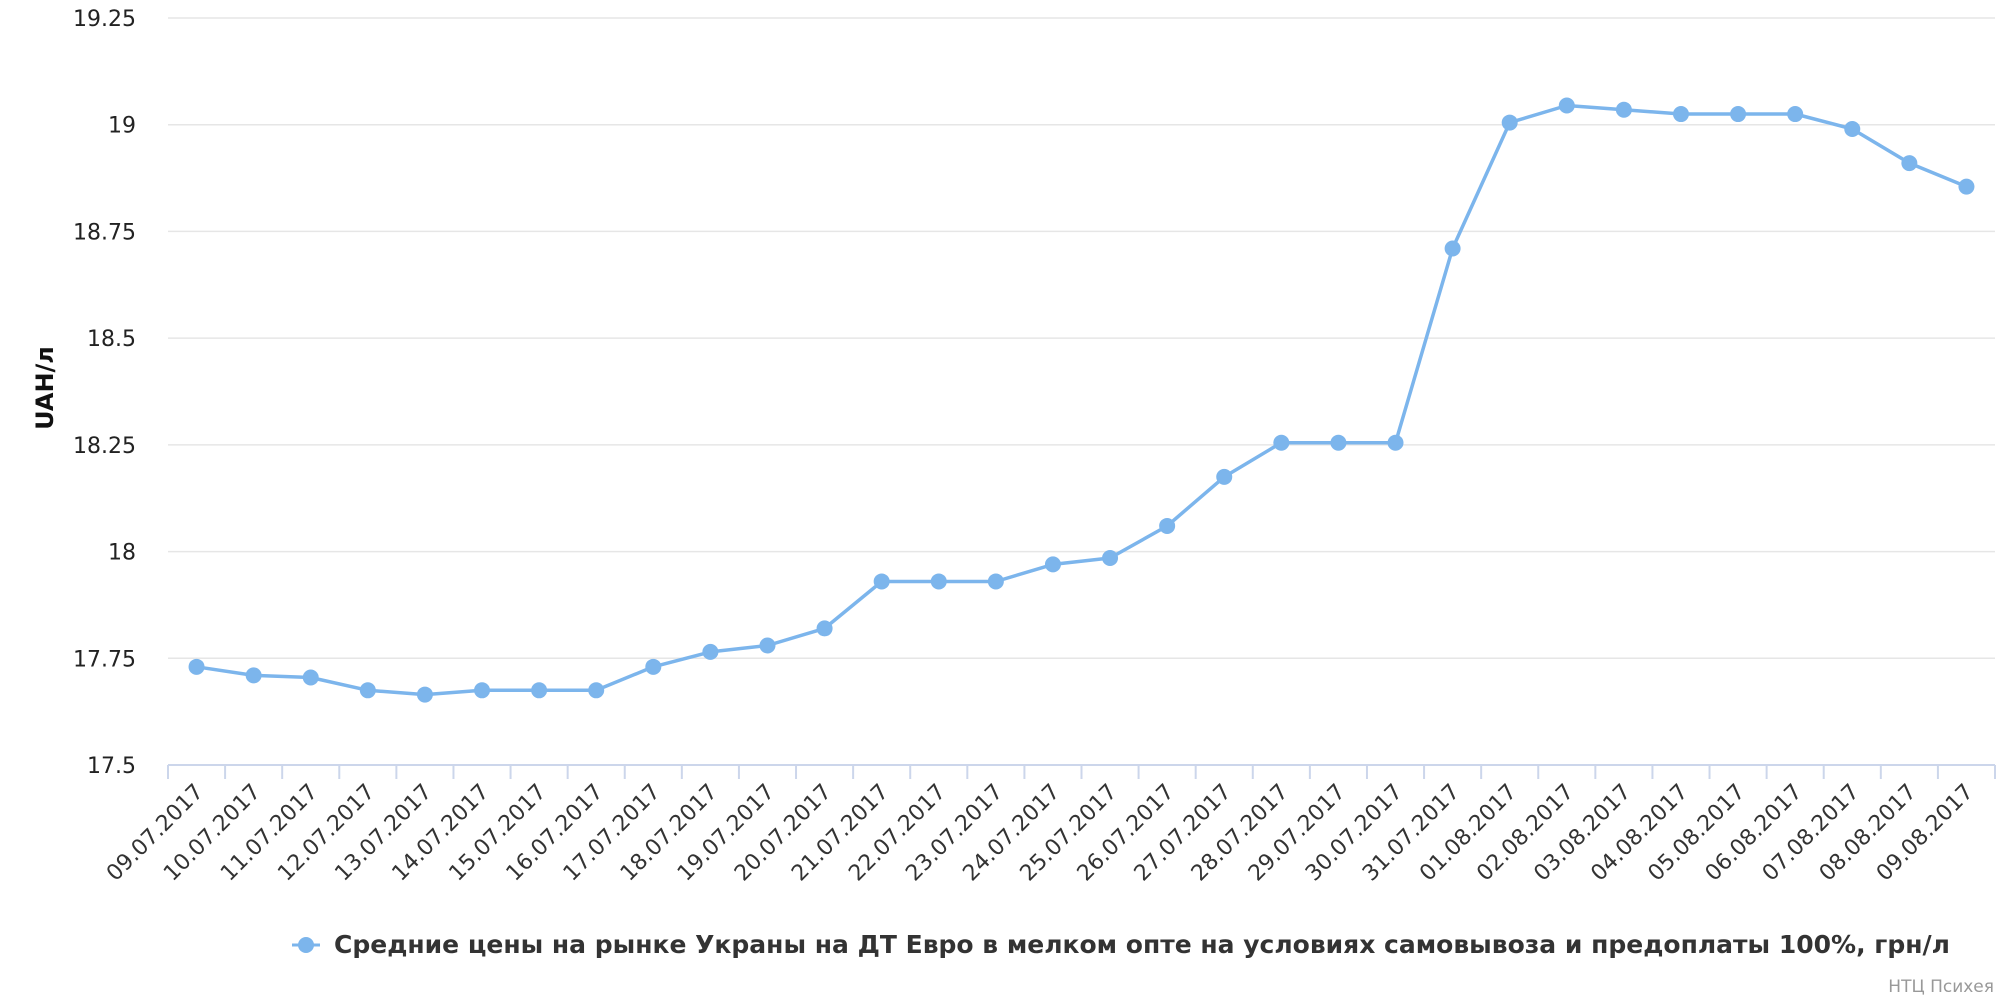 The width and height of the screenshot is (2000, 1004). I want to click on y-tick-label: 18.75, so click(104, 232).